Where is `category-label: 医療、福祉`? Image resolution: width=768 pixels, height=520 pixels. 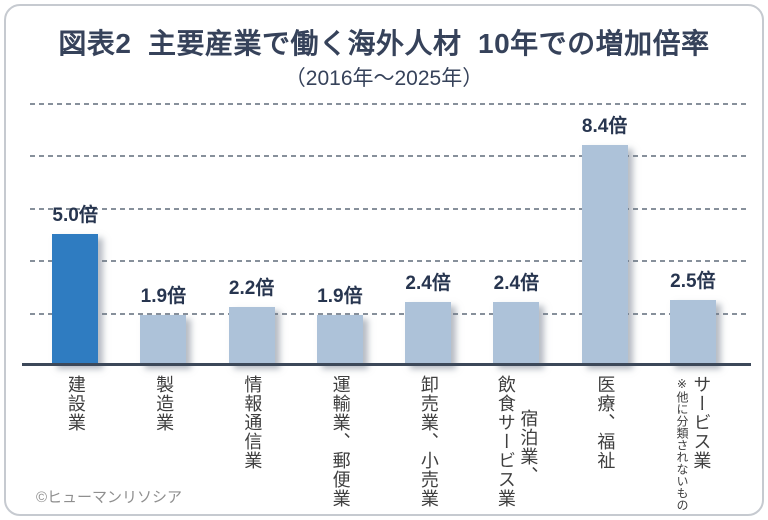 category-label: 医療、福祉 is located at coordinates (605, 443).